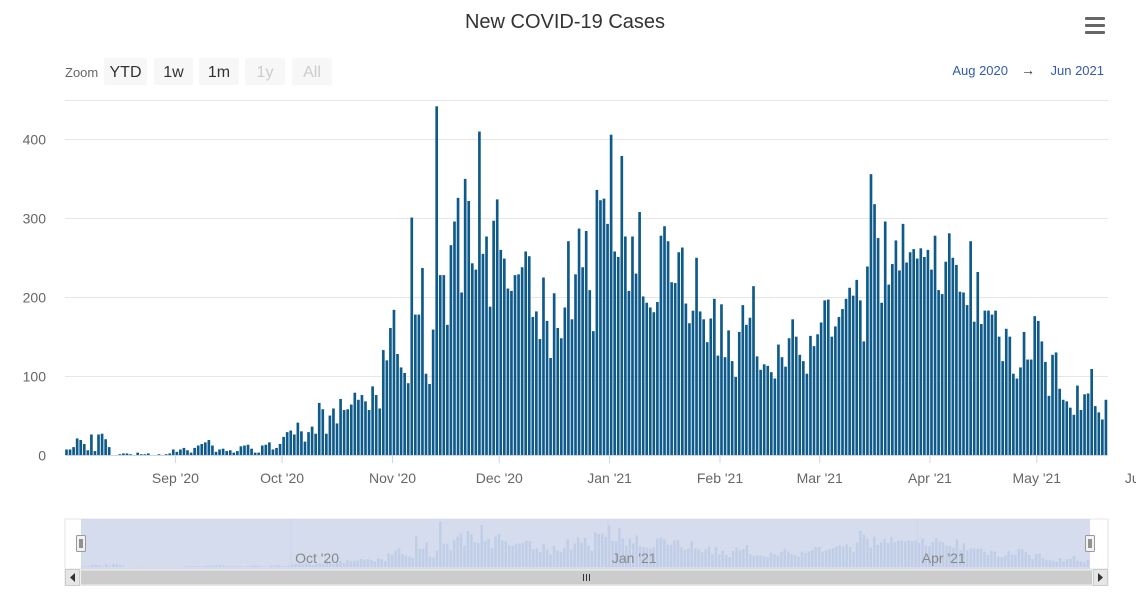 The image size is (1136, 596). Describe the element at coordinates (173, 71) in the screenshot. I see `zoom-button-1w: 1w` at that location.